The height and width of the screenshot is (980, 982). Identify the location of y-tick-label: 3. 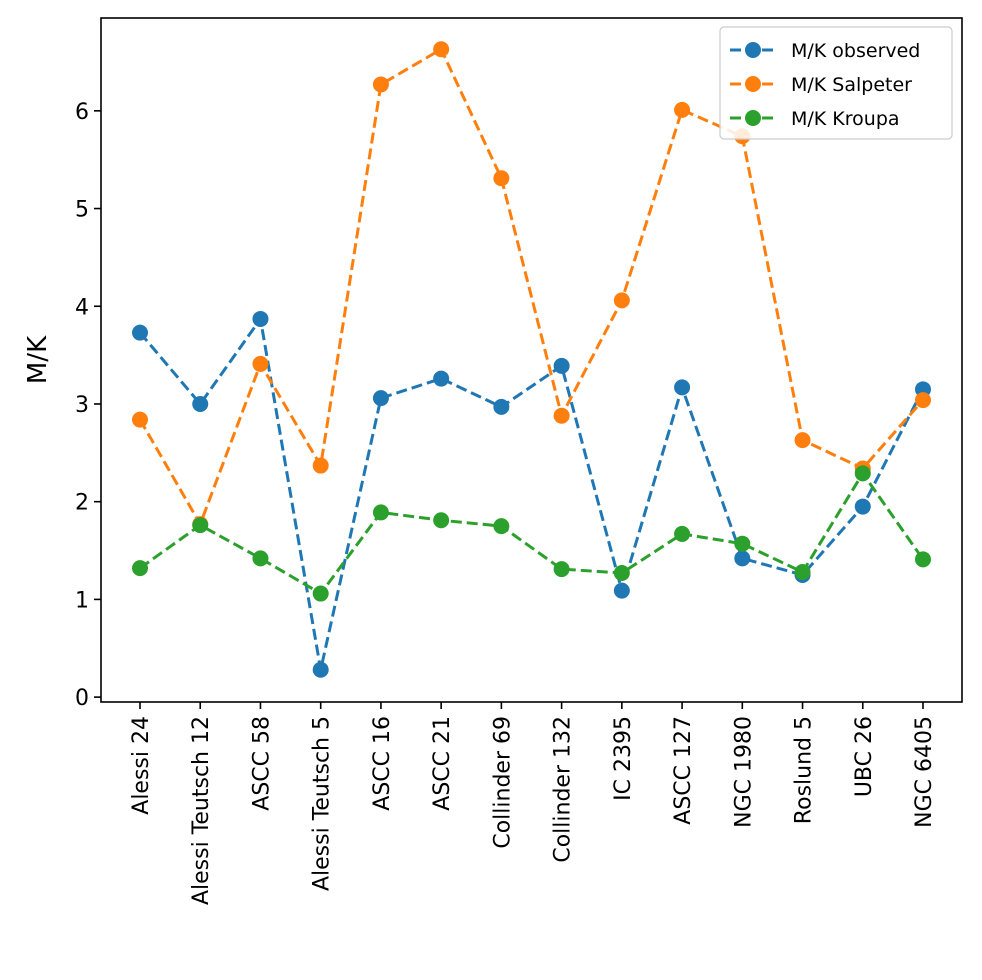
(82, 405).